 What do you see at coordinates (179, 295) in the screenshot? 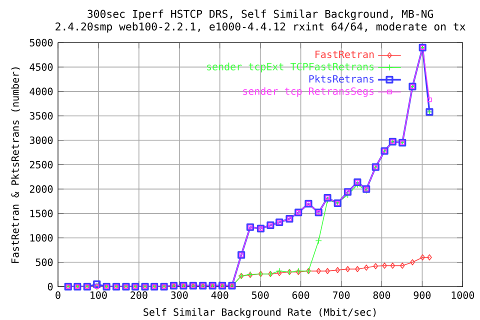
I see `x-tick-label: 300` at bounding box center [179, 295].